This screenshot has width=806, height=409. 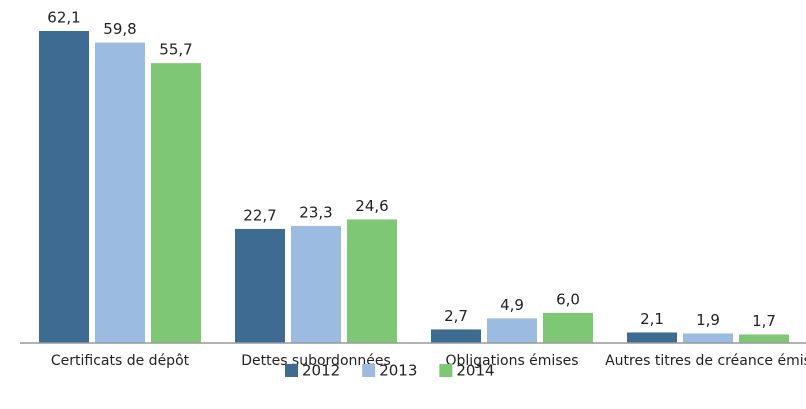 What do you see at coordinates (652, 319) in the screenshot?
I see `value-label: 2,1` at bounding box center [652, 319].